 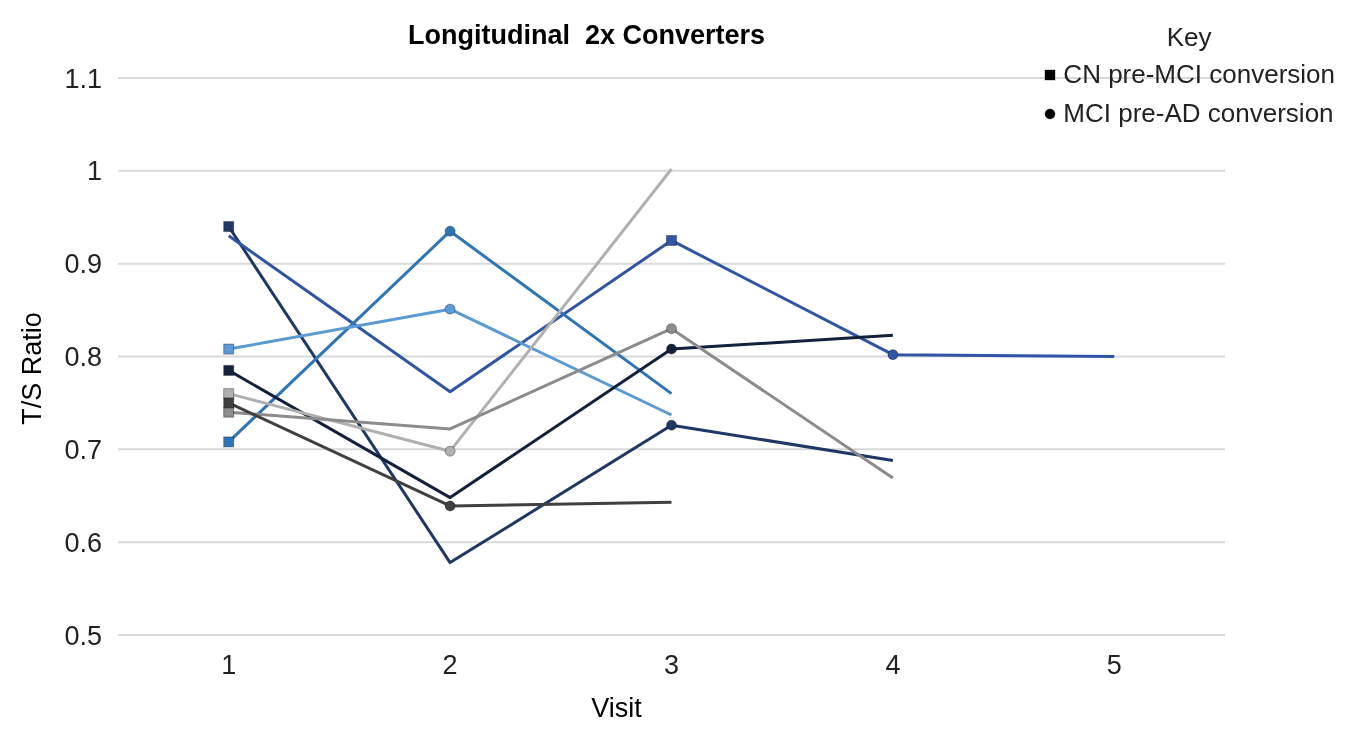 What do you see at coordinates (1114, 665) in the screenshot?
I see `x-tick-label: 5` at bounding box center [1114, 665].